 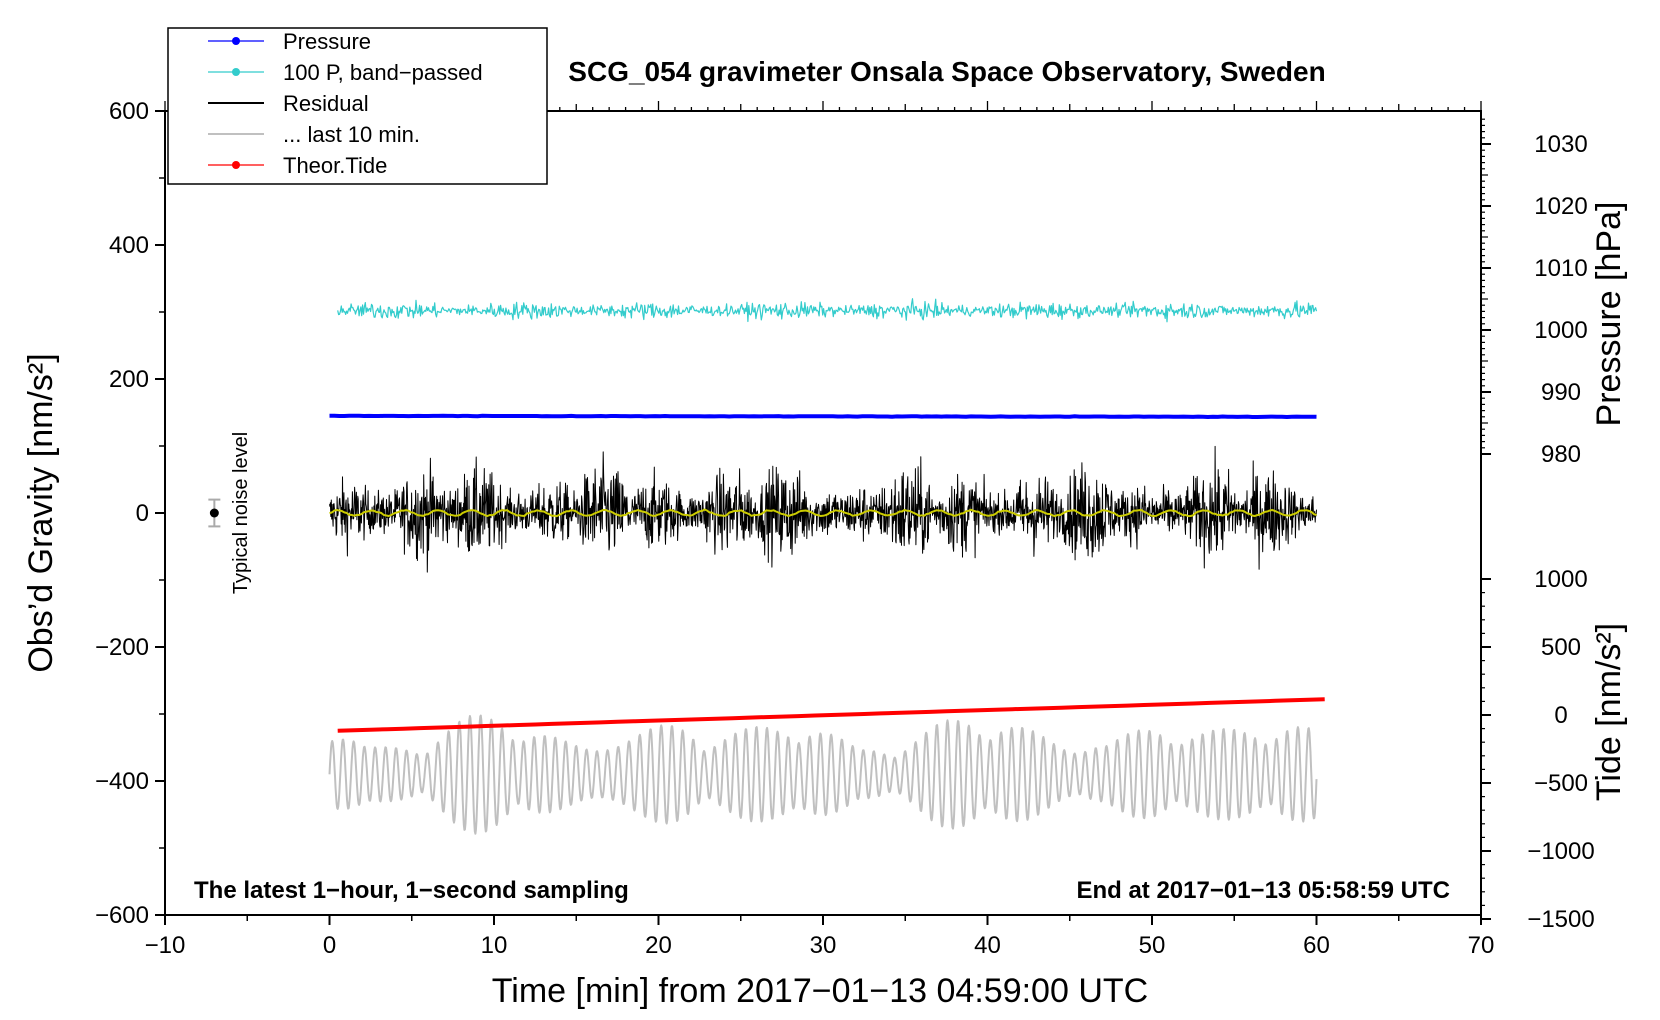 I want to click on smoothed-residual-line, so click(x=823, y=513).